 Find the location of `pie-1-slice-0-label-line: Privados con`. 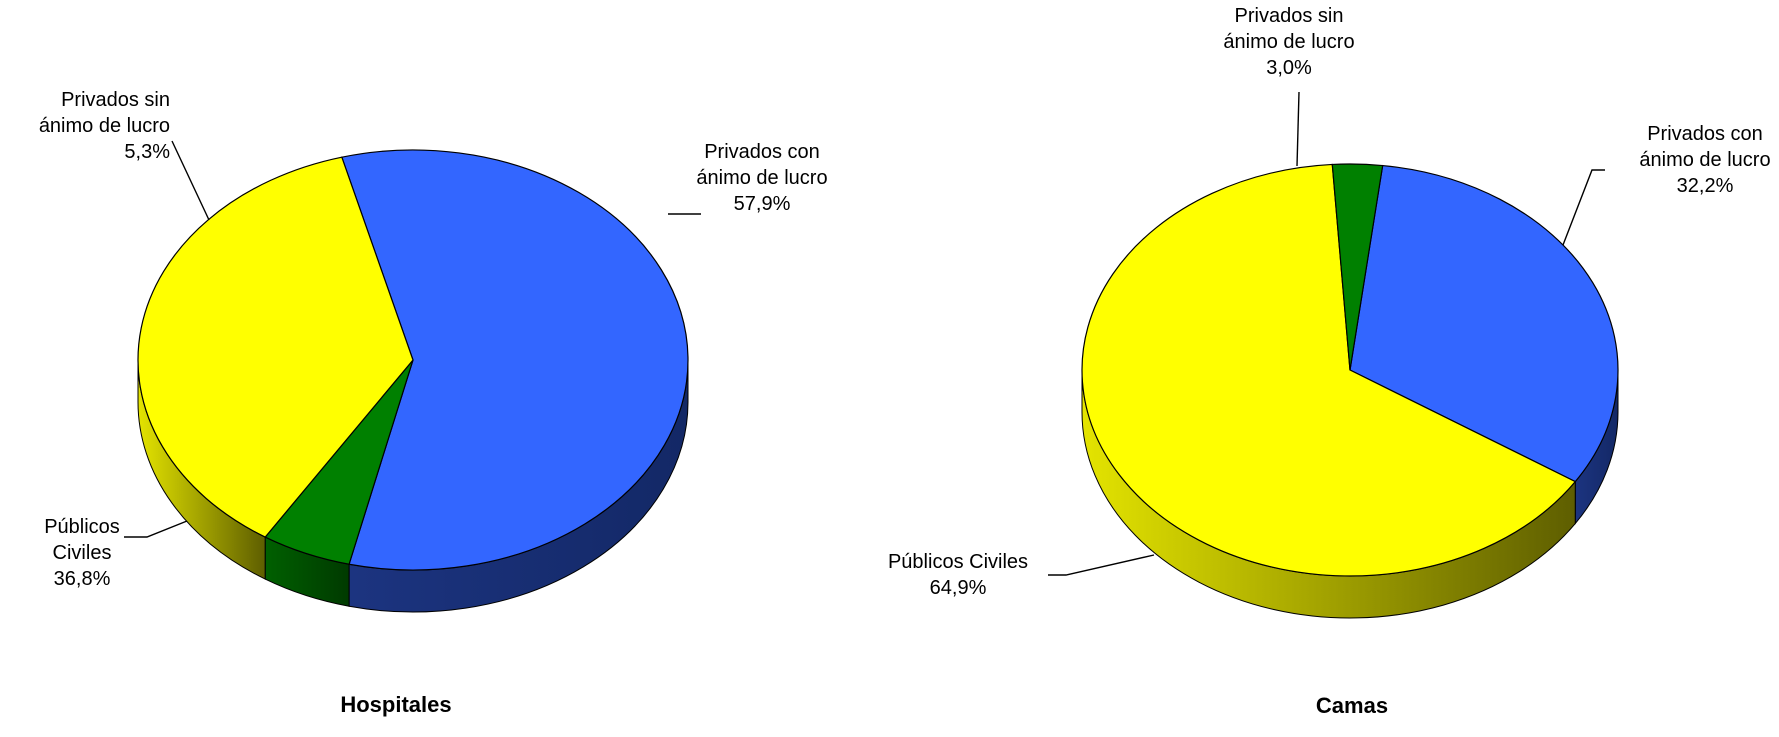

pie-1-slice-0-label-line: Privados con is located at coordinates (1705, 134).